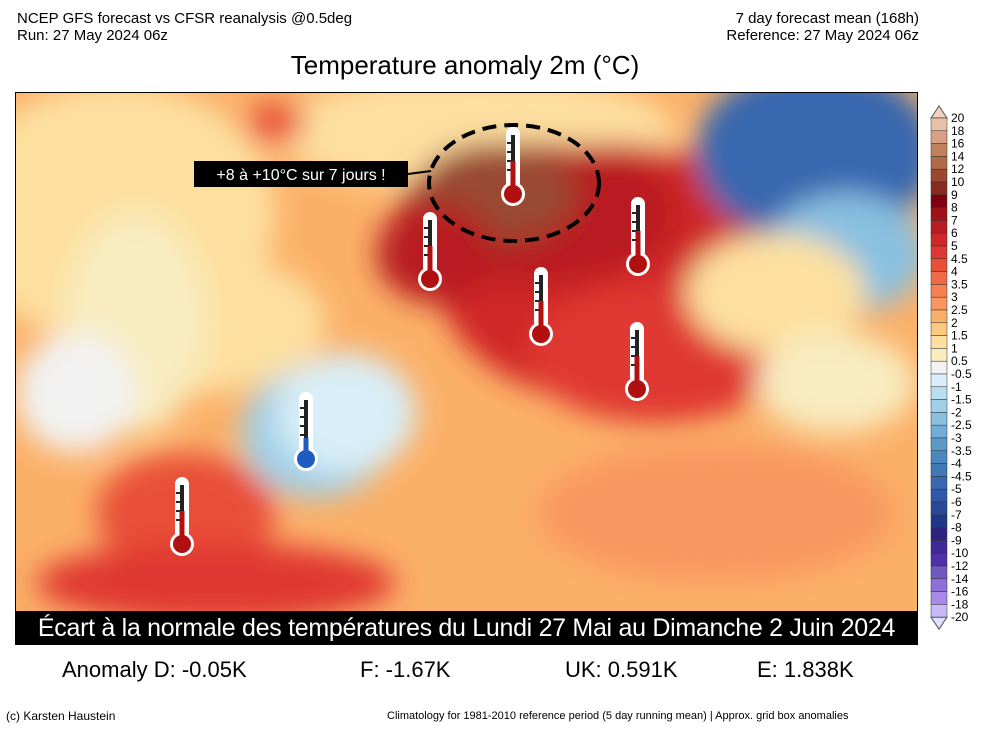 This screenshot has width=981, height=736. I want to click on colorbar-tick-label: 4, so click(954, 272).